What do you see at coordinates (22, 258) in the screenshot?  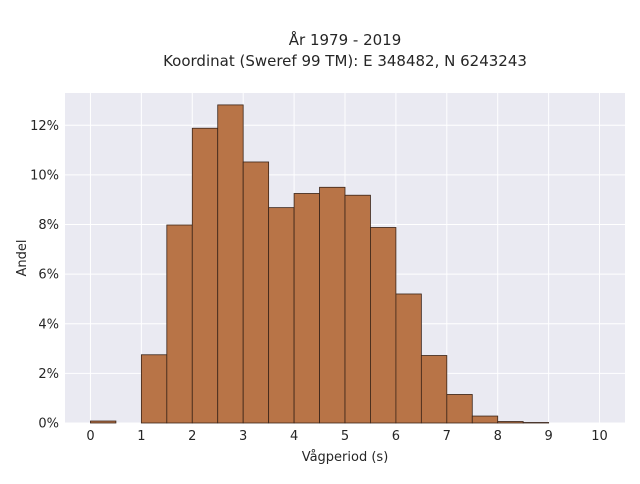 I see `y-axis-label: Andel` at bounding box center [22, 258].